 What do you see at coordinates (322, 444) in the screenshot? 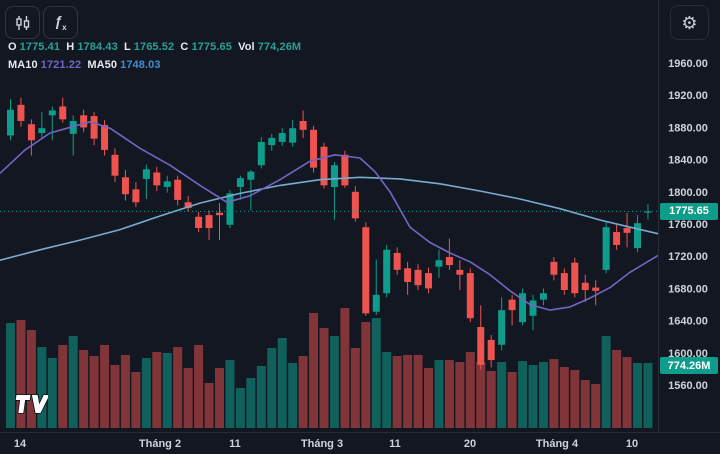
I see `time-tick: Tháng 3` at bounding box center [322, 444].